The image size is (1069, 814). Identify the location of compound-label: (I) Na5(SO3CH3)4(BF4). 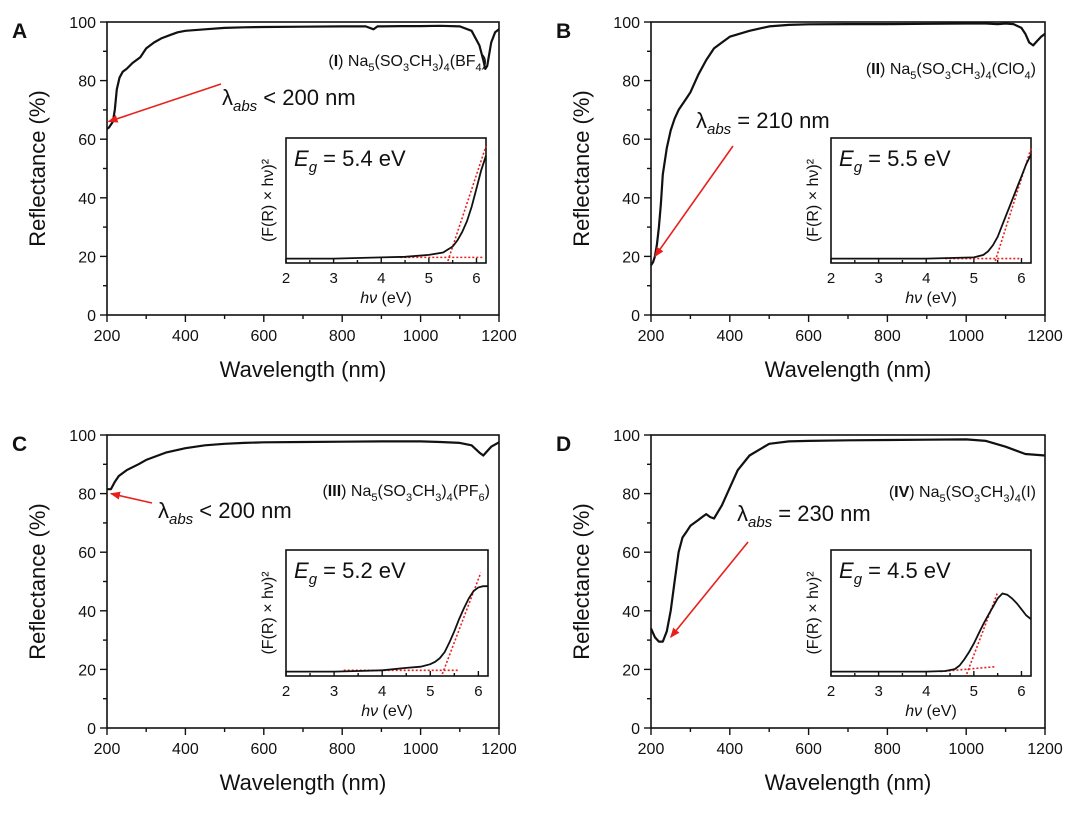
(407, 63).